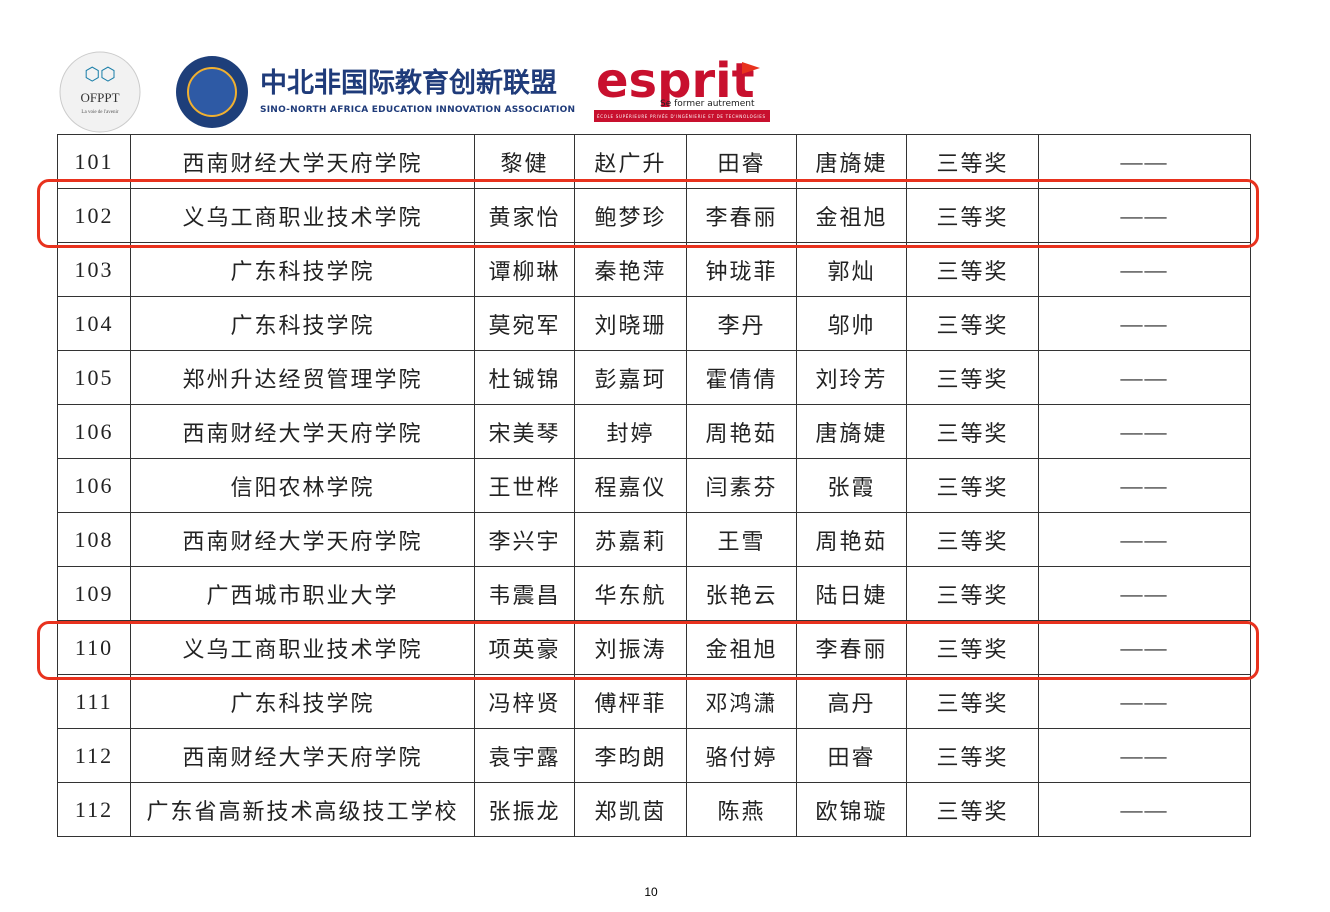 This screenshot has height=912, width=1330. What do you see at coordinates (851, 431) in the screenshot?
I see `table-cell: 唐旖婕` at bounding box center [851, 431].